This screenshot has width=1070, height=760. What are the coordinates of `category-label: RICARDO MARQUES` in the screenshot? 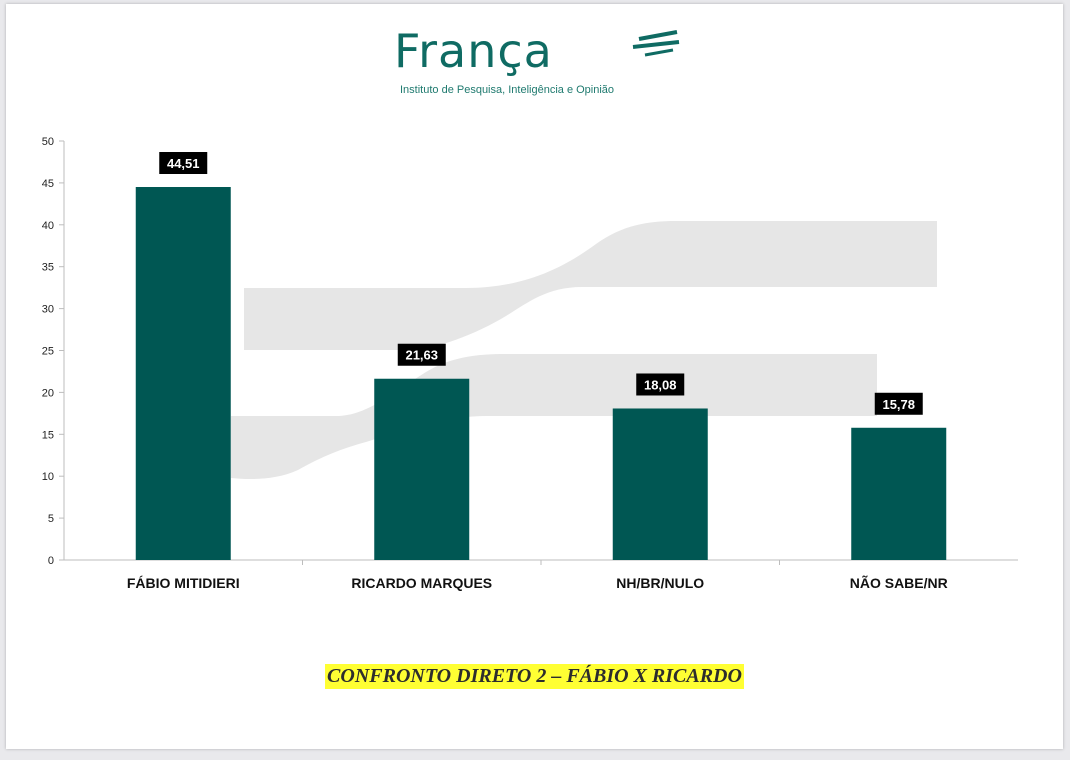 It's located at (421, 583).